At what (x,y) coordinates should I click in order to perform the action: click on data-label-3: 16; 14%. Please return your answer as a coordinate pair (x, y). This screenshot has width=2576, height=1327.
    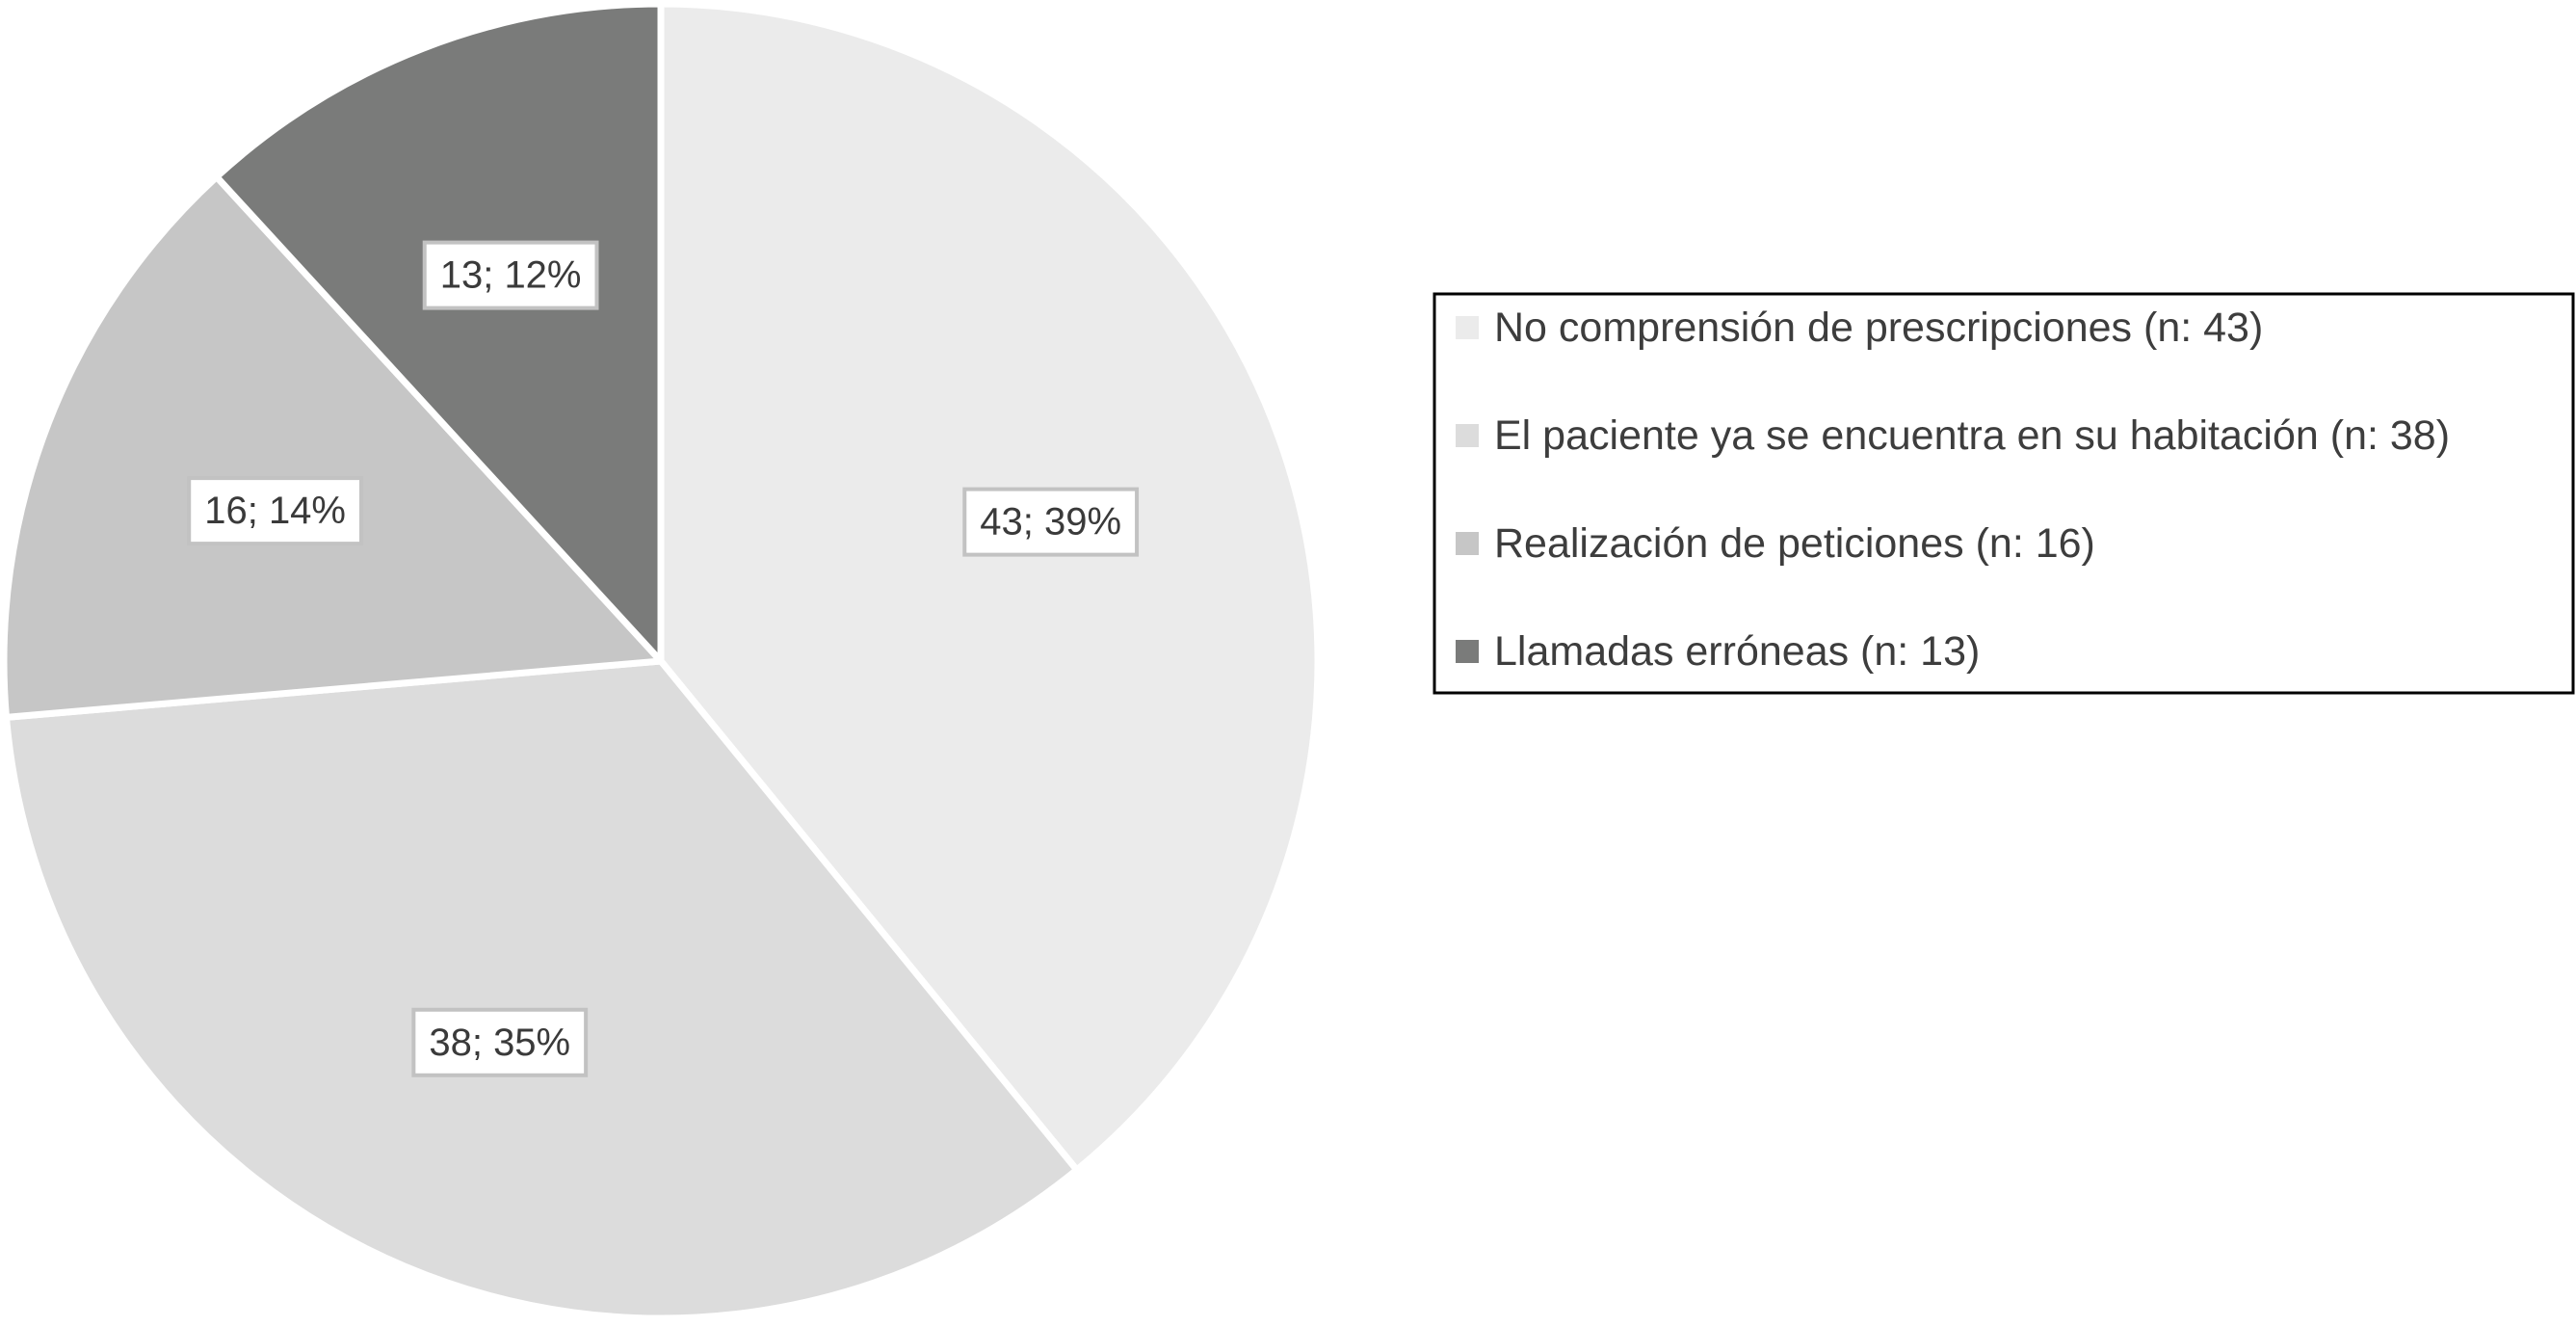
    Looking at the image, I should click on (275, 511).